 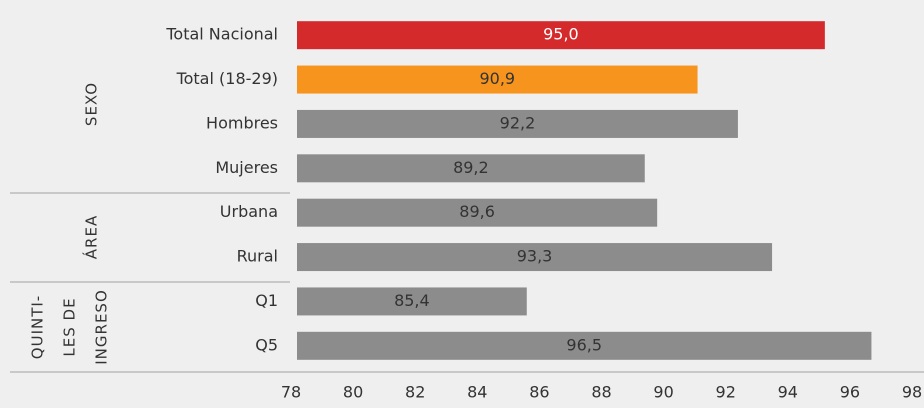 What do you see at coordinates (663, 392) in the screenshot?
I see `x-tick-label: 90` at bounding box center [663, 392].